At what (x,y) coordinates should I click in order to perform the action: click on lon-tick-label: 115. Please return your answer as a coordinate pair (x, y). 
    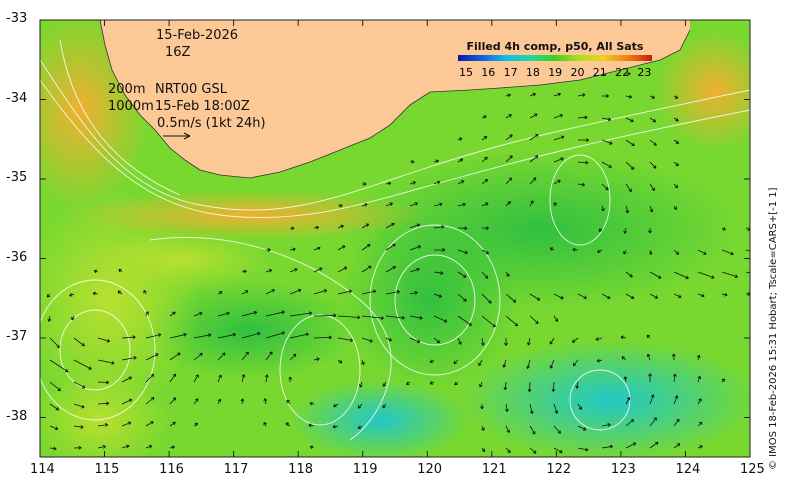
    Looking at the image, I should click on (107, 469).